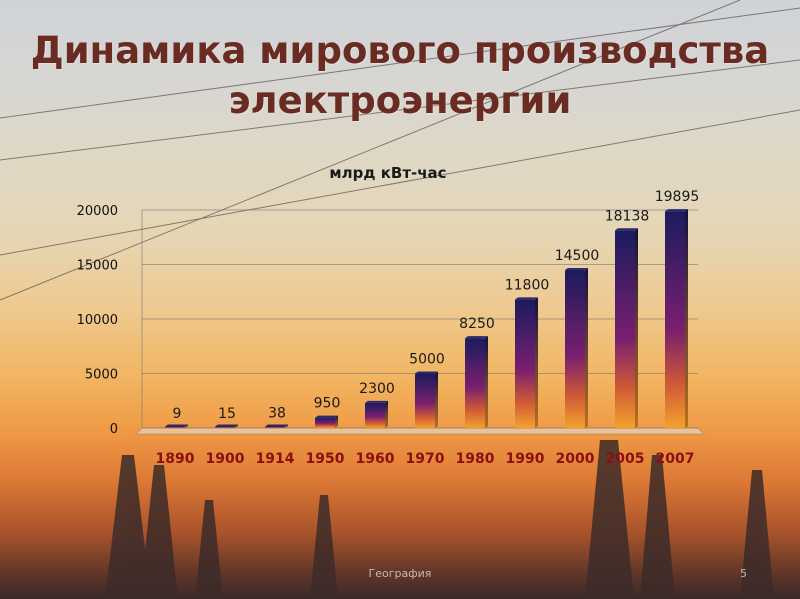 The height and width of the screenshot is (599, 800). Describe the element at coordinates (377, 389) in the screenshot. I see `data-label: 2300` at that location.